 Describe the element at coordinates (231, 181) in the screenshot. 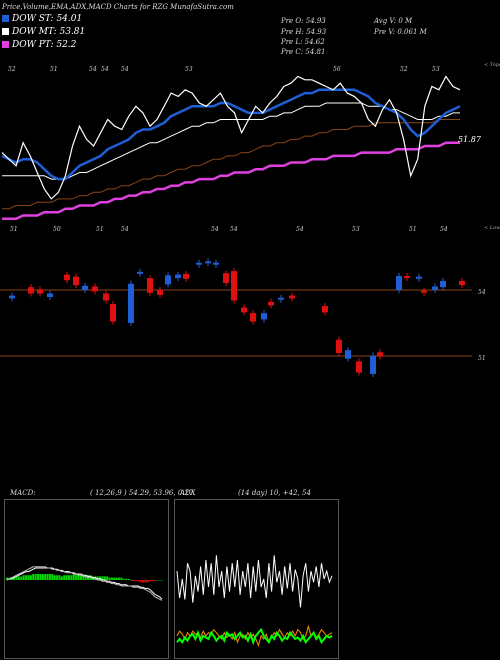

I see `ema-long-line` at that location.